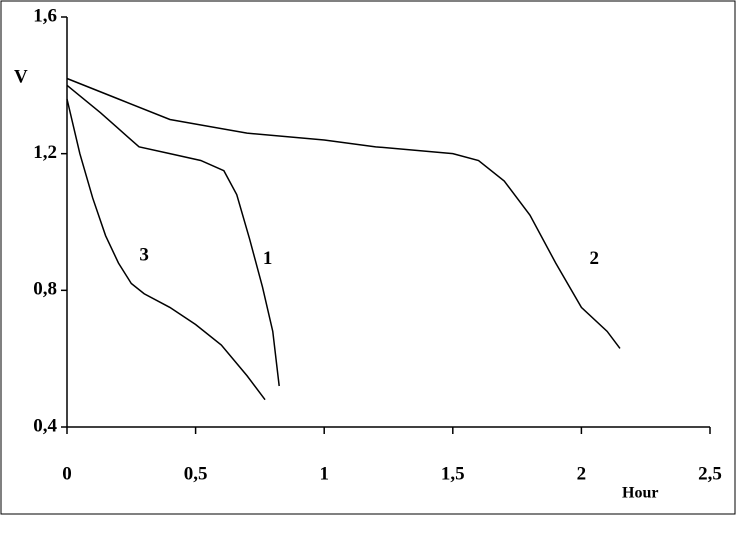 This screenshot has width=737, height=534. I want to click on x-axis-label: Hour, so click(640, 493).